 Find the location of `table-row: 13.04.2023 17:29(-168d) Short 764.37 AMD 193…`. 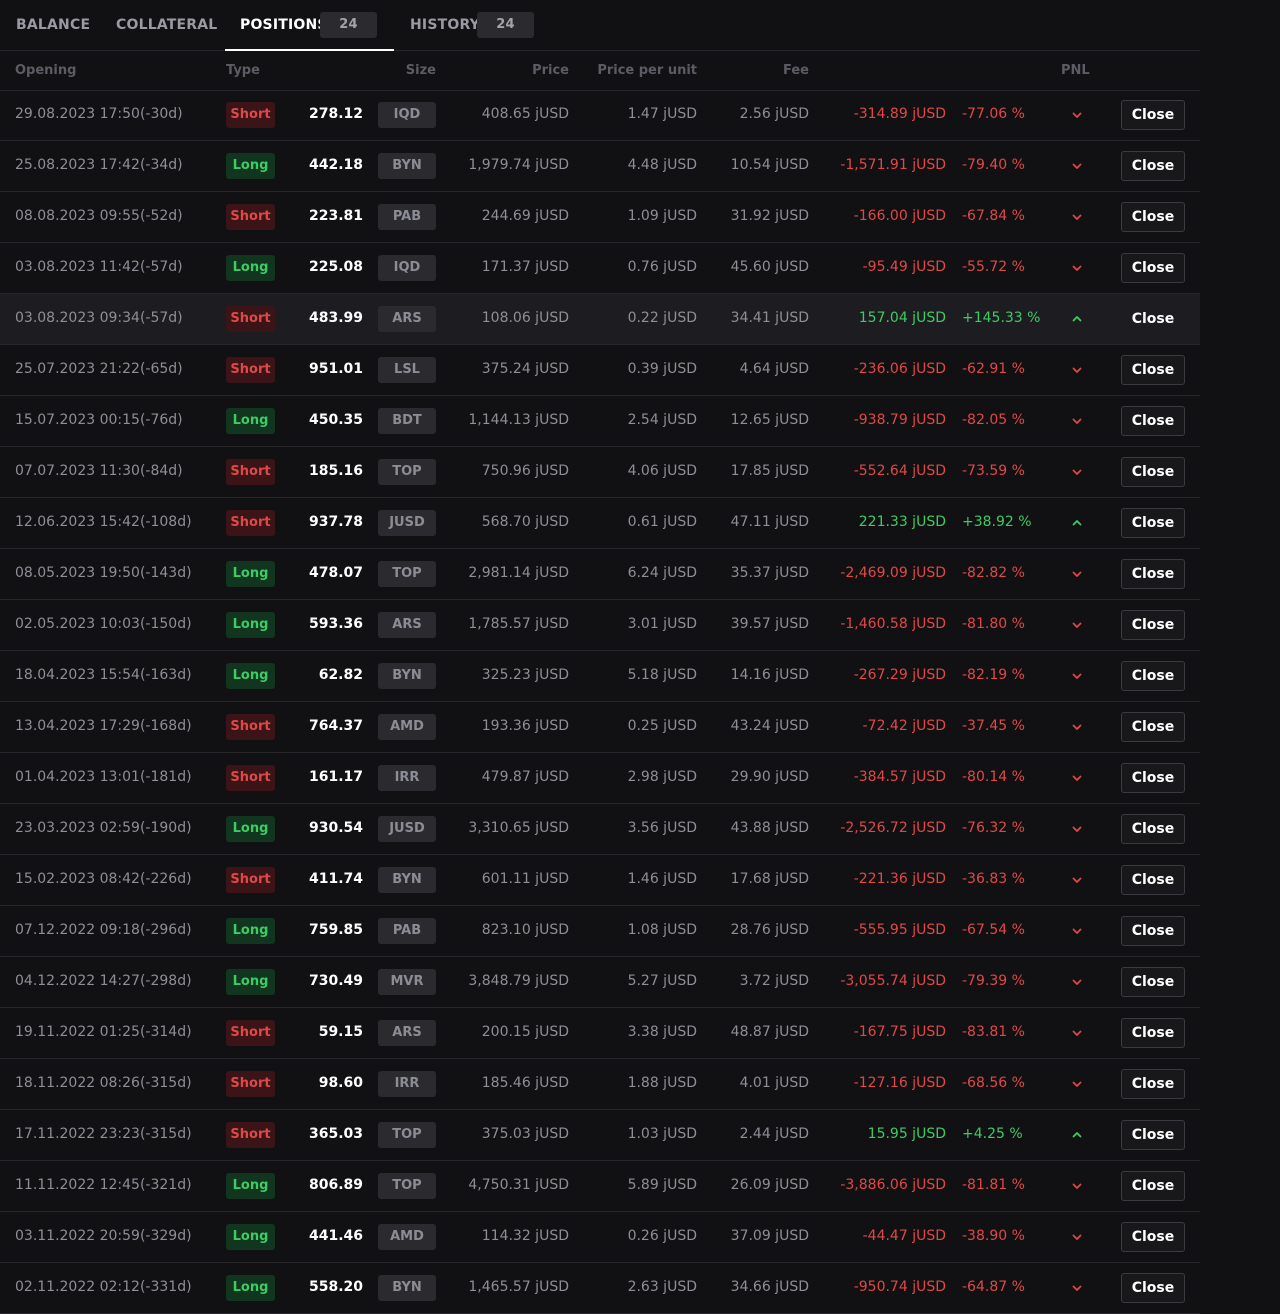

table-row: 13.04.2023 17:29(-168d) Short 764.37 AMD 193… is located at coordinates (600, 727).